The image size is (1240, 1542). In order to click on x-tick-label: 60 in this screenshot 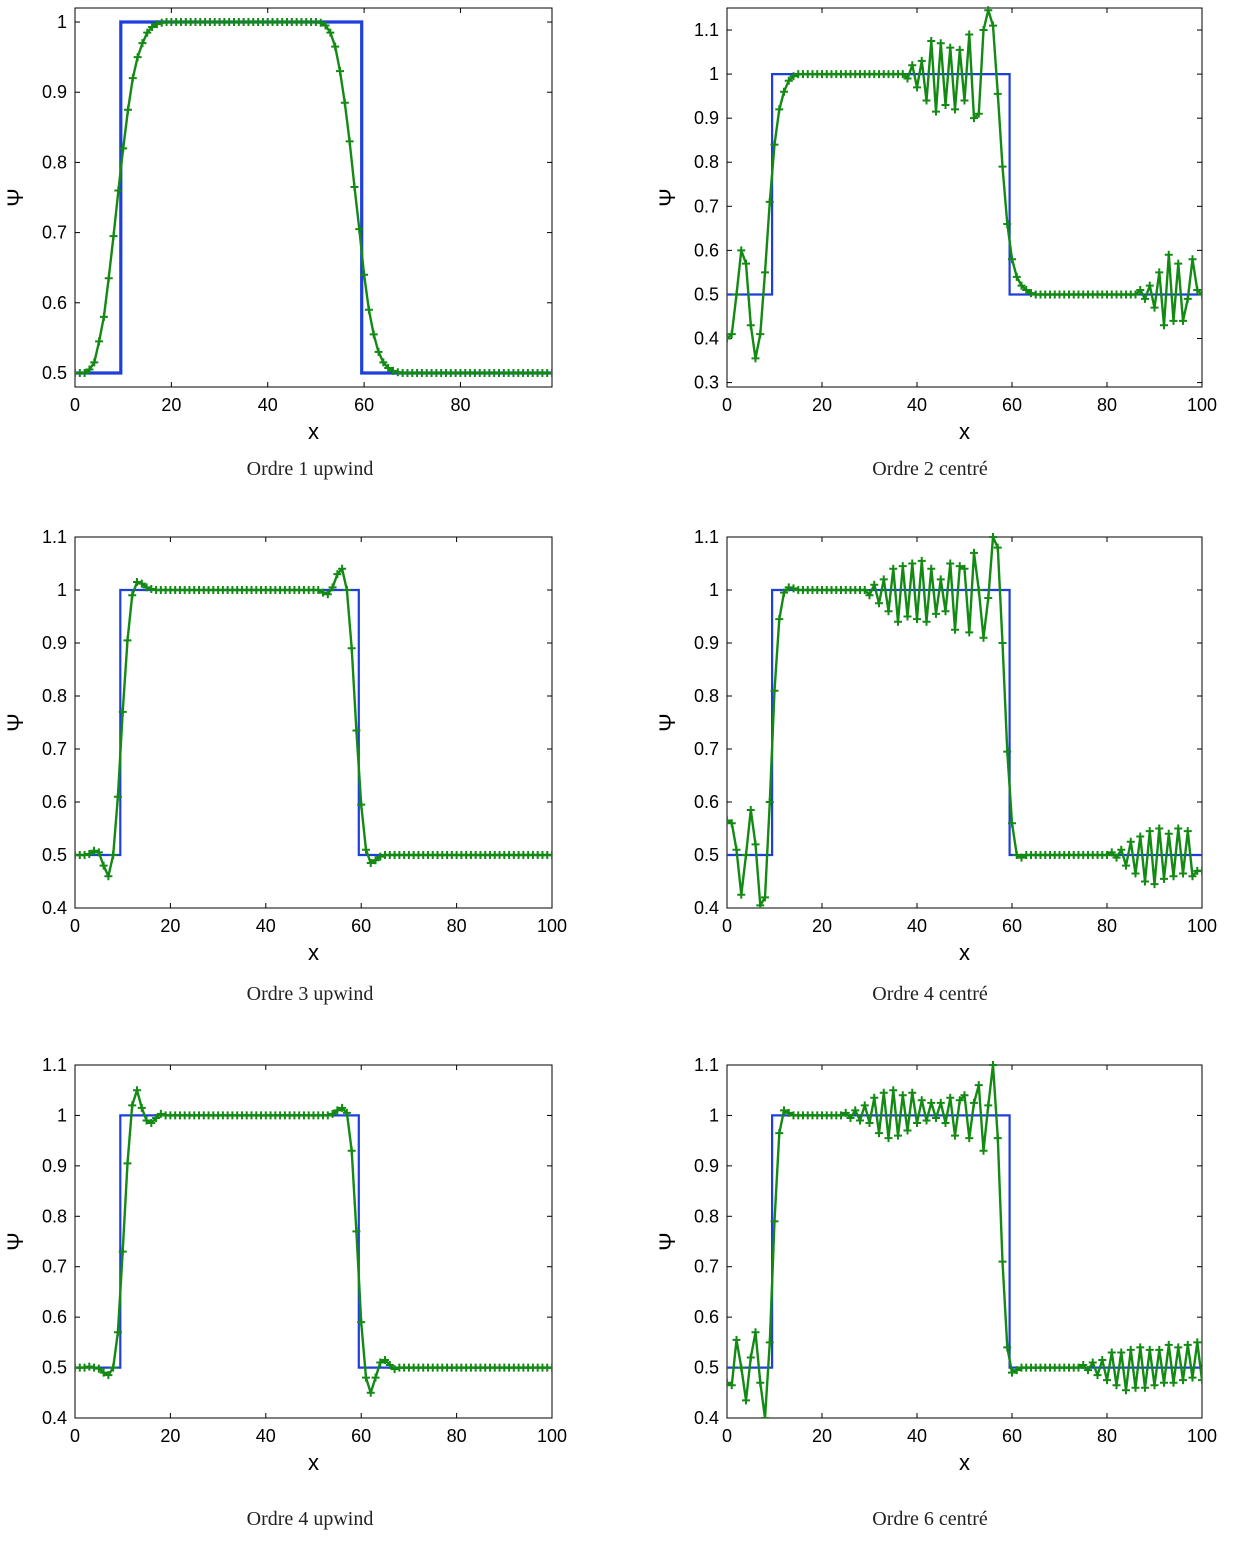, I will do `click(361, 1436)`.